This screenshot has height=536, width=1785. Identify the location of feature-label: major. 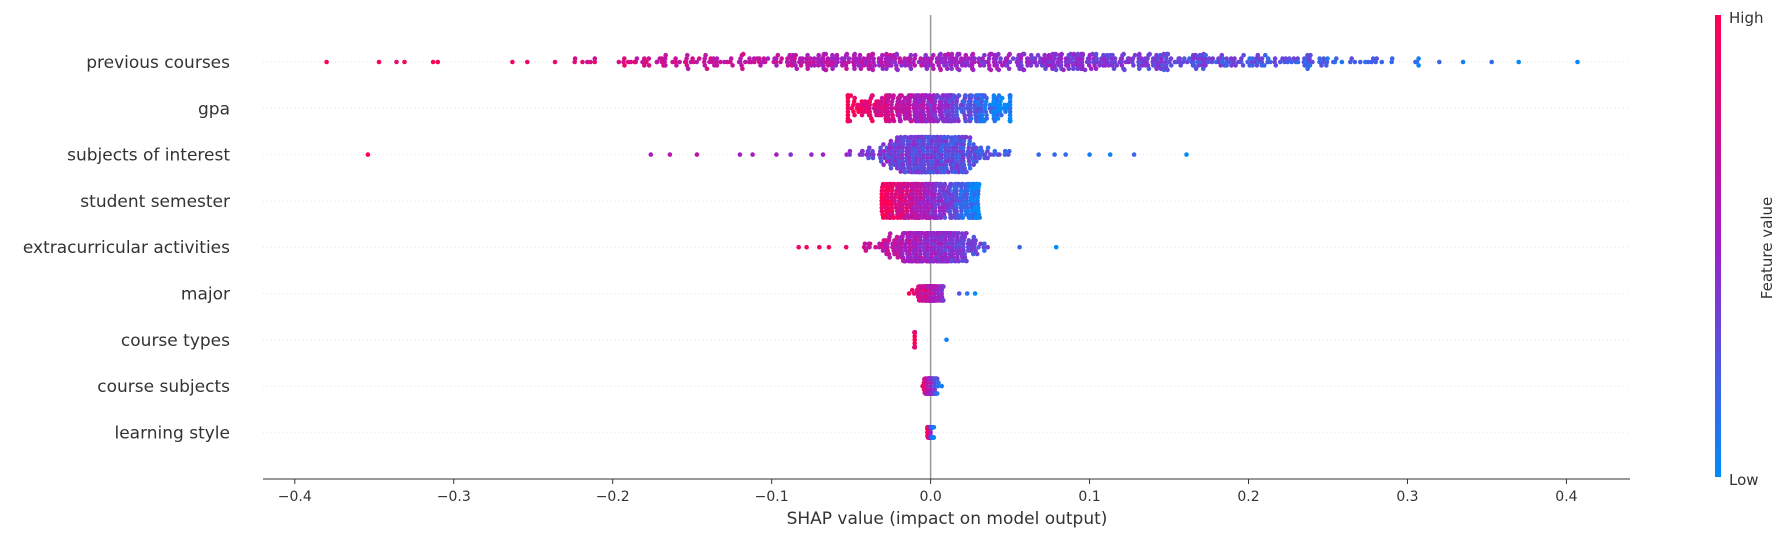
(205, 295).